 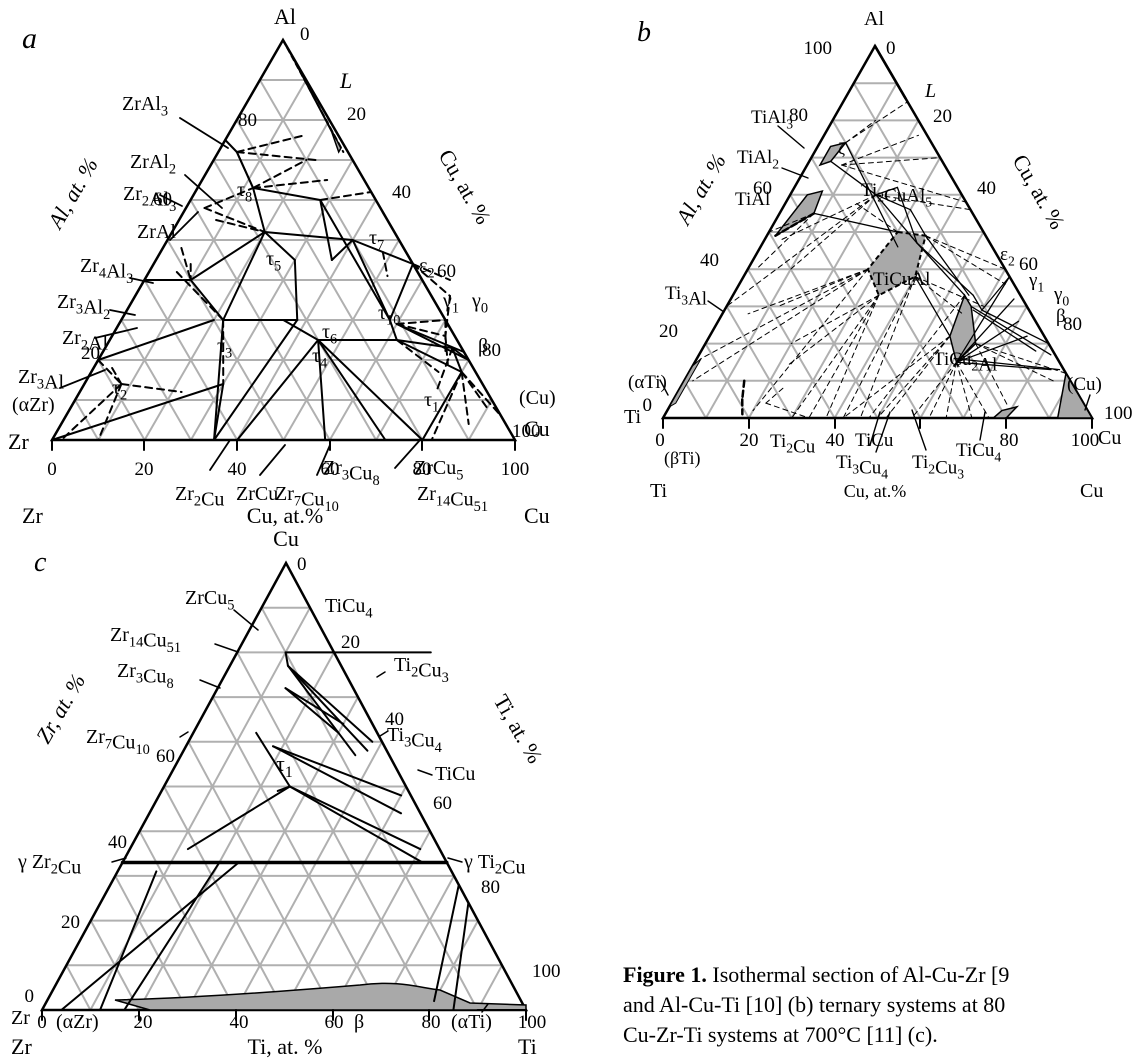 What do you see at coordinates (644, 32) in the screenshot?
I see `panel-letter: b` at bounding box center [644, 32].